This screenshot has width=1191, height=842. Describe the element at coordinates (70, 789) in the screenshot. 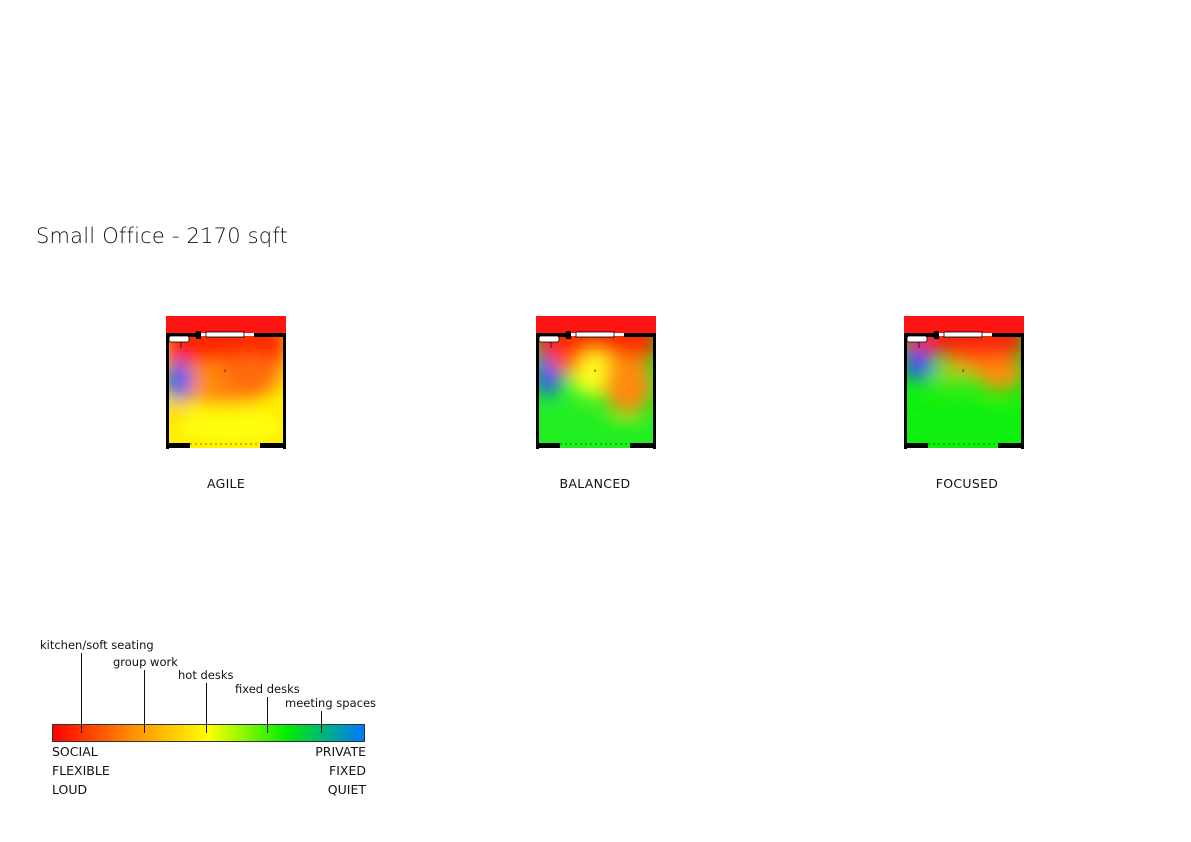

I see `legend-left-loud: LOUD` at that location.